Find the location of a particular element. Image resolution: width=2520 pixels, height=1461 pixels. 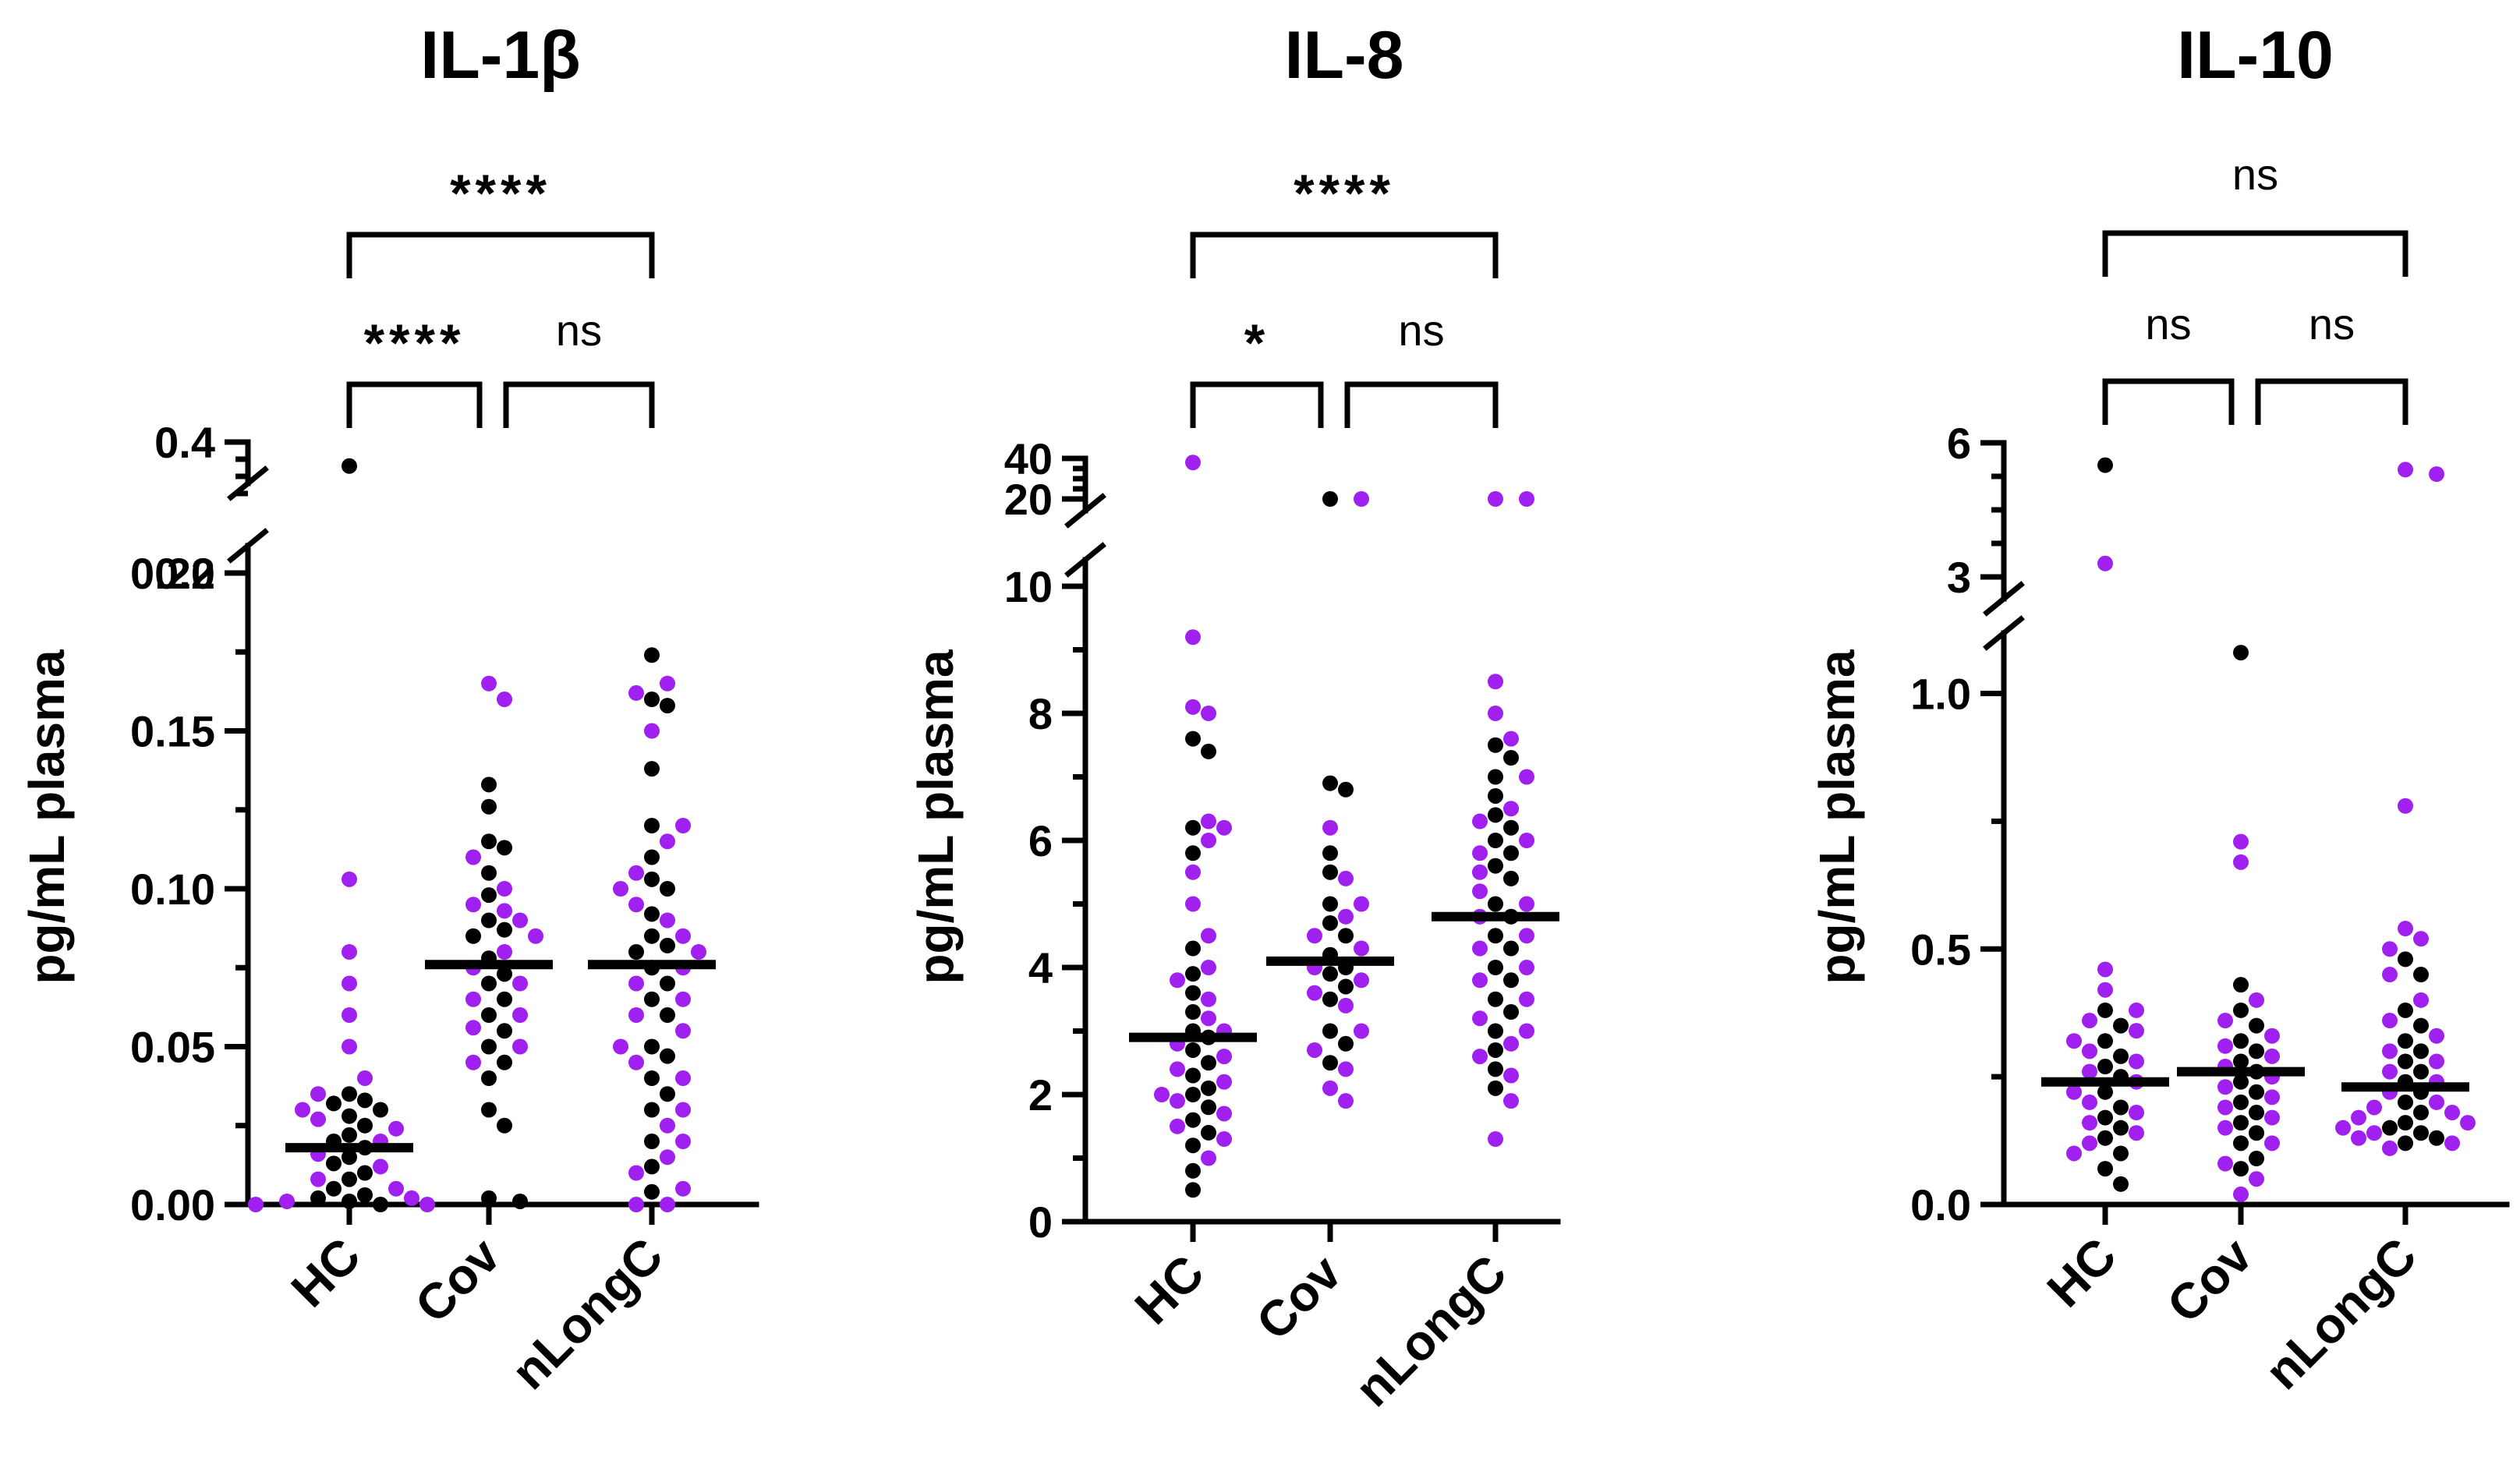

il10-significance-label: ns is located at coordinates (2168, 324).